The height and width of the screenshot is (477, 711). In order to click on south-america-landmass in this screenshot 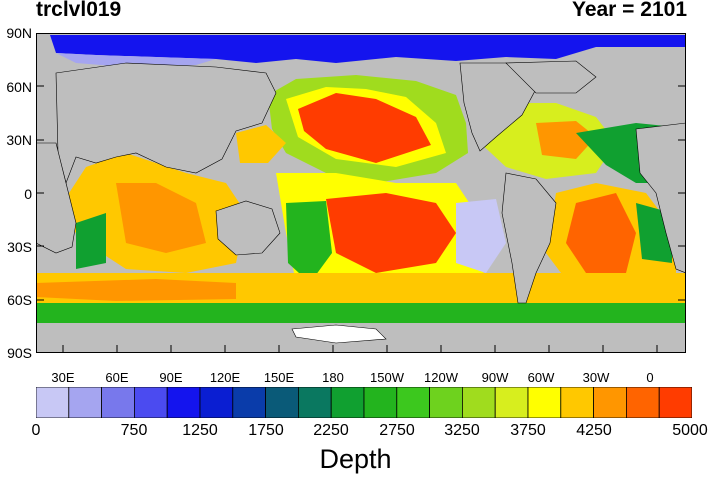, I will do `click(529, 238)`.